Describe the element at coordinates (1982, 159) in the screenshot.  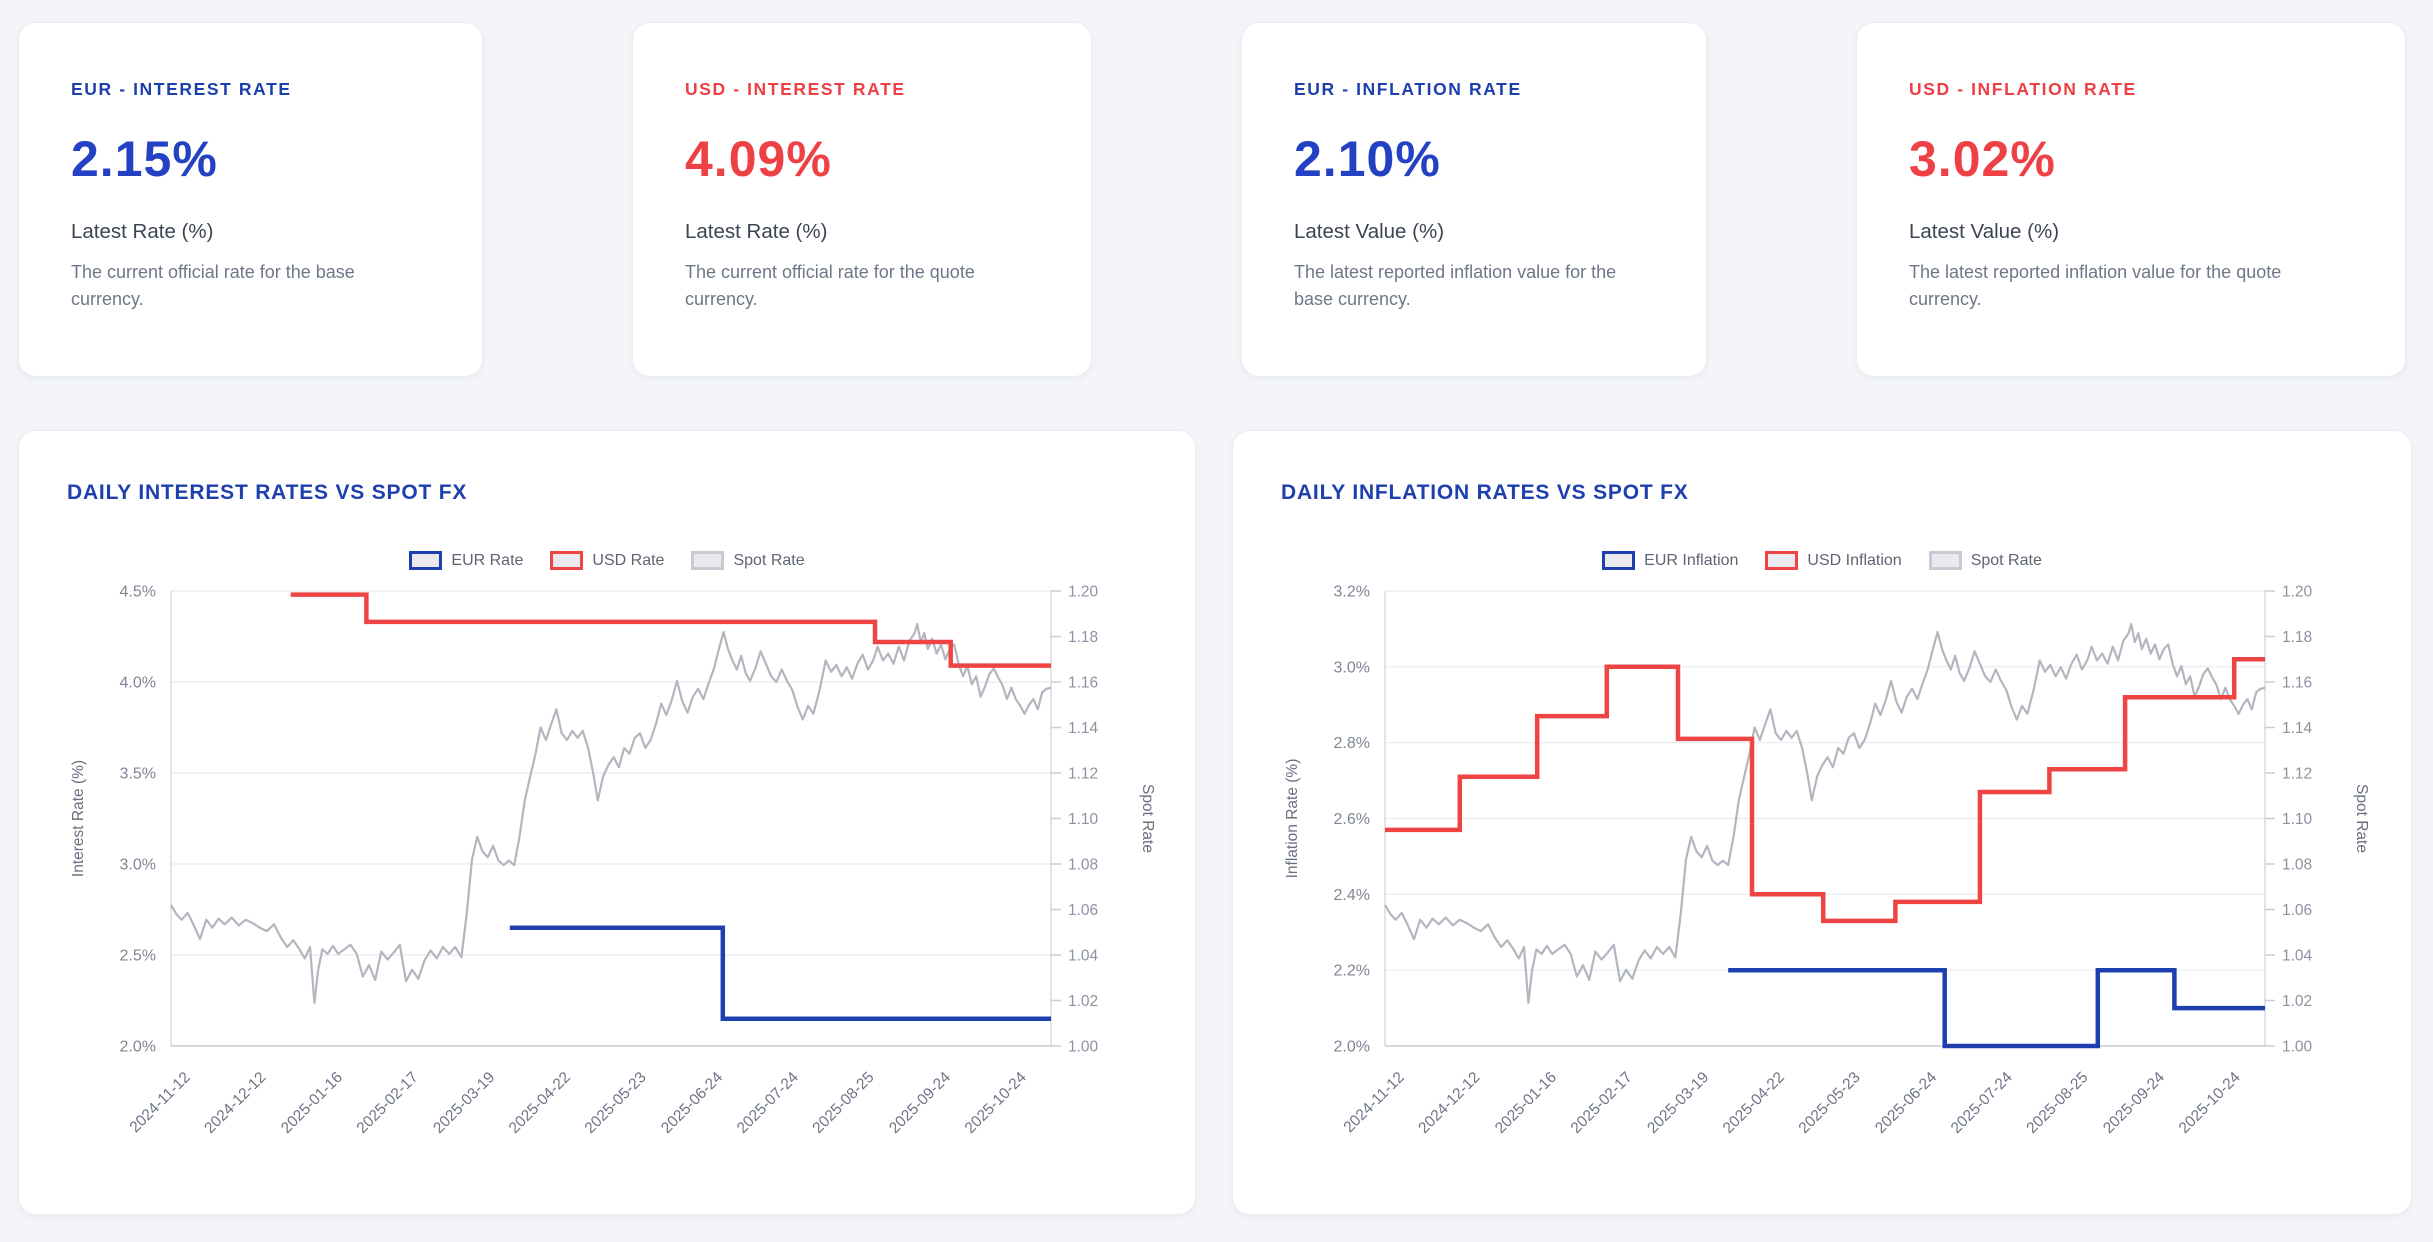
I see `stat-card-value: 3.02%` at that location.